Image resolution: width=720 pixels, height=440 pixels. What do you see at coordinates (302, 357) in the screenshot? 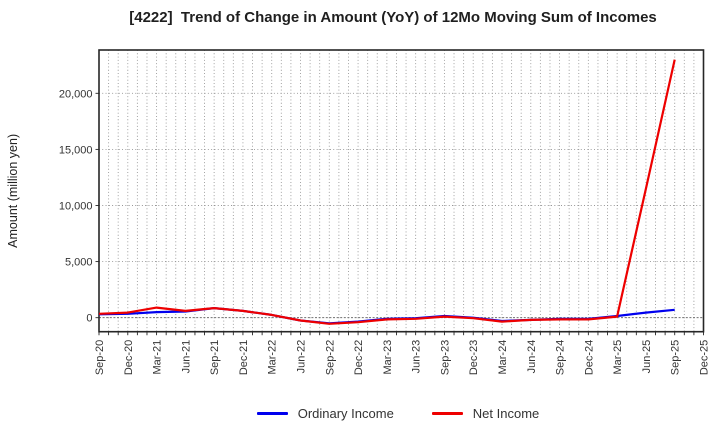
I see `x-tick-label: Jun-22` at bounding box center [302, 357].